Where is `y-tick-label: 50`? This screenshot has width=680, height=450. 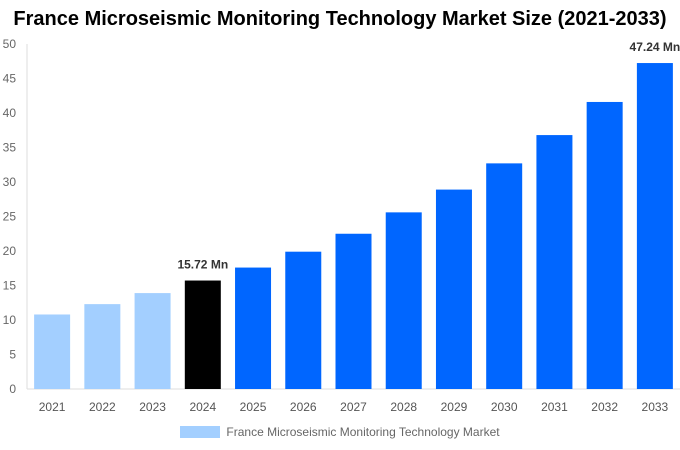 y-tick-label: 50 is located at coordinates (10, 44).